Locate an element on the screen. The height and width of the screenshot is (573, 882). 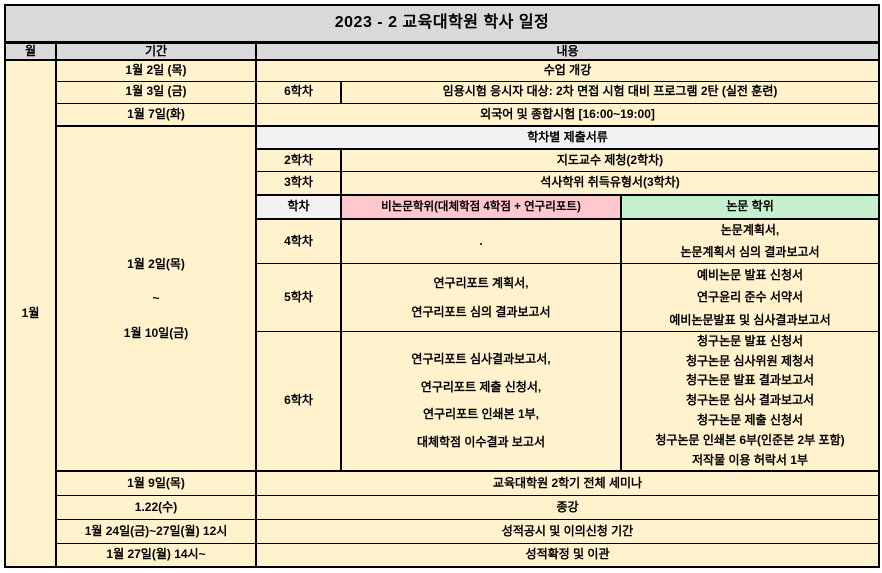
semester-cell-4: 4학차 is located at coordinates (298, 241).